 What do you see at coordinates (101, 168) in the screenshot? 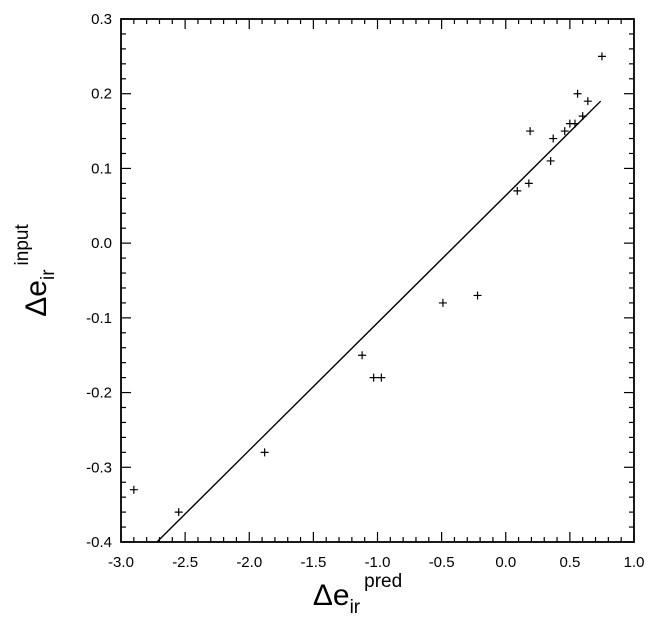
I see `y-tick-label: 0.1` at bounding box center [101, 168].